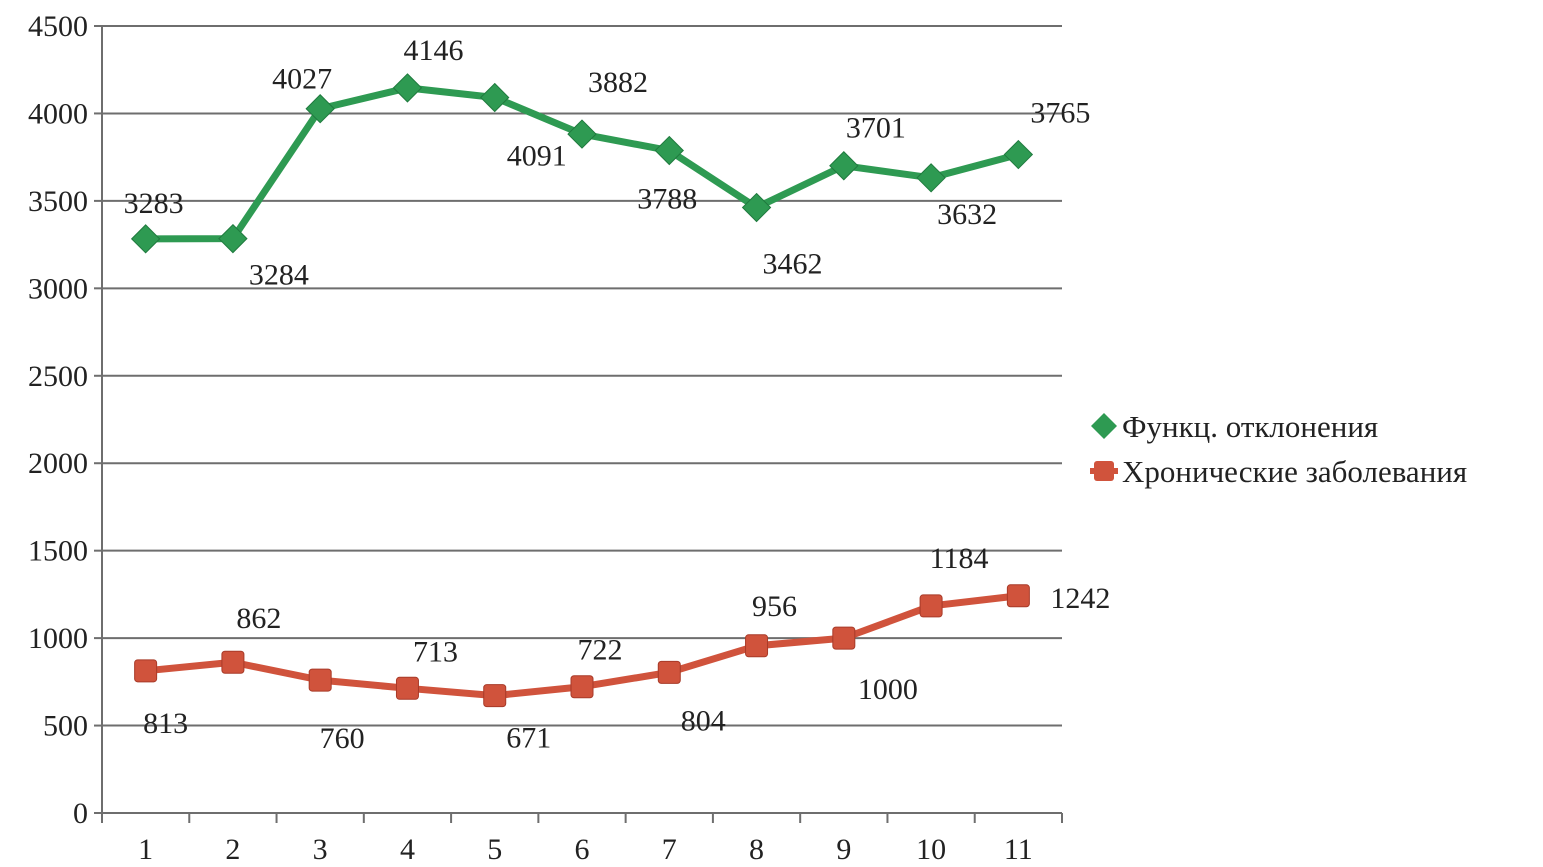 Image resolution: width=1543 pixels, height=867 pixels. What do you see at coordinates (58, 113) in the screenshot?
I see `y-tick-label: 4000` at bounding box center [58, 113].